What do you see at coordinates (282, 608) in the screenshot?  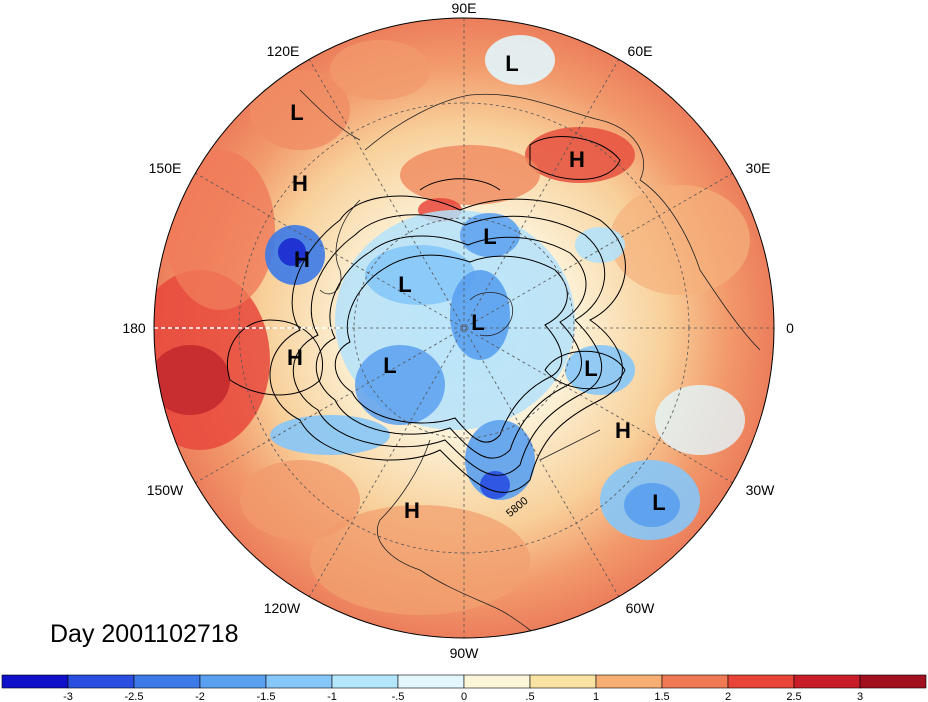 I see `lon-label-120w: 120W` at bounding box center [282, 608].